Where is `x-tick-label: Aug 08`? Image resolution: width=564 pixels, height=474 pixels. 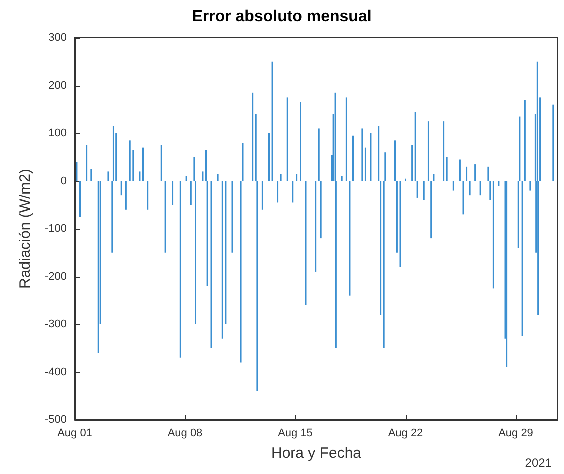 x-tick-label: Aug 08 is located at coordinates (185, 434).